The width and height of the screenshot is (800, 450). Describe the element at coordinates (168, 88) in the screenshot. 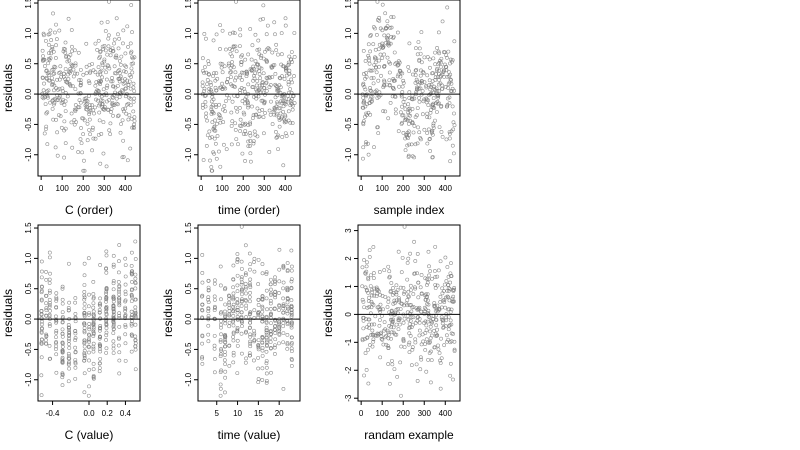

I see `y-axis-label: residuals` at that location.